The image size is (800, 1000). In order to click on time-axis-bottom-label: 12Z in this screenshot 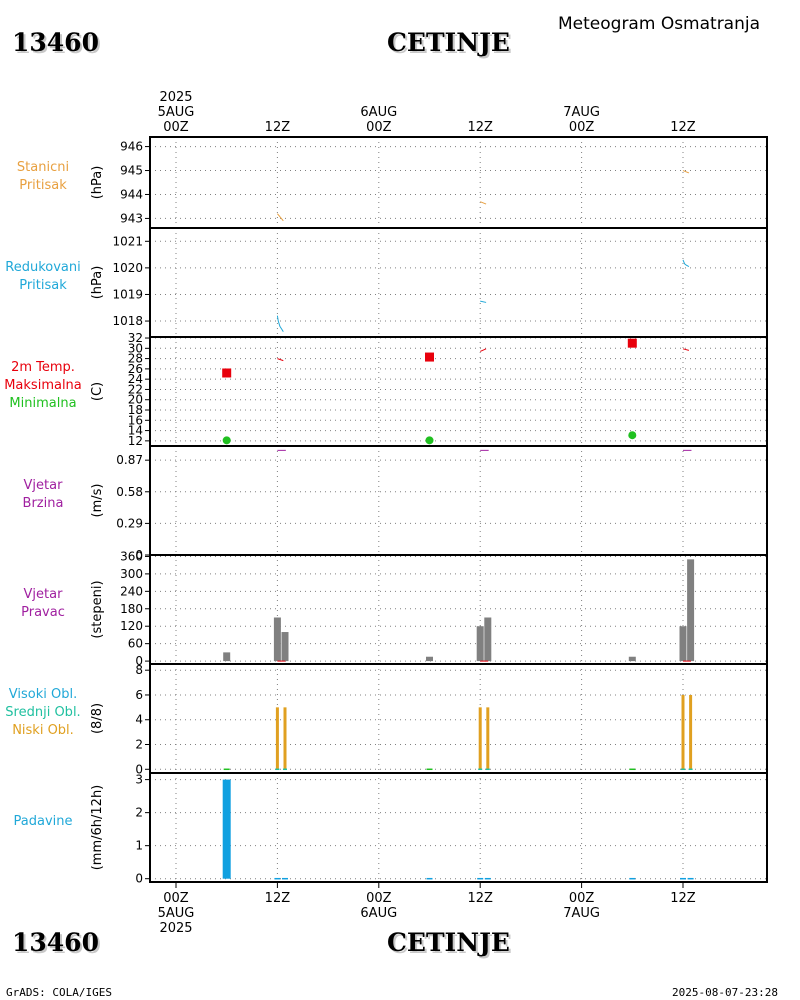, I will do `click(278, 898)`.